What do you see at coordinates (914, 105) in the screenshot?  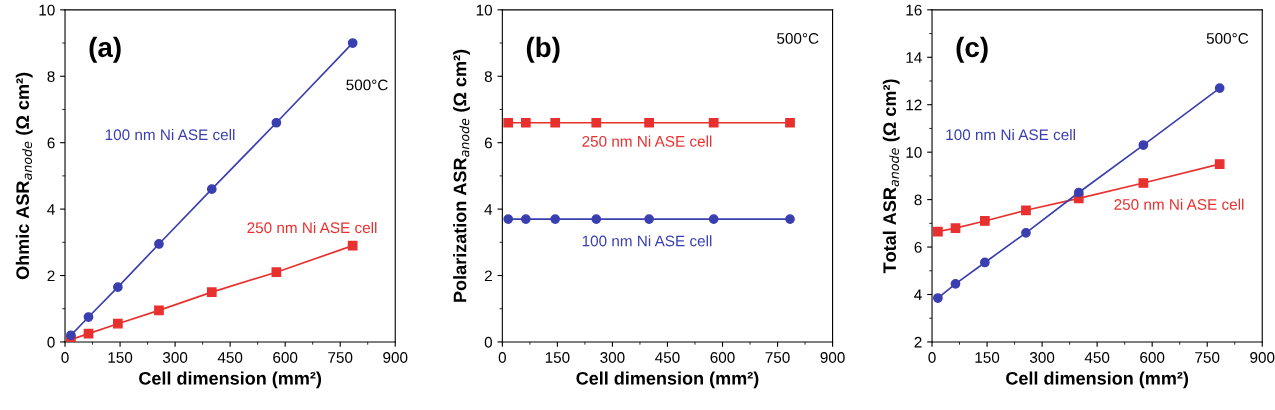 I see `y-tick-label: 12` at bounding box center [914, 105].